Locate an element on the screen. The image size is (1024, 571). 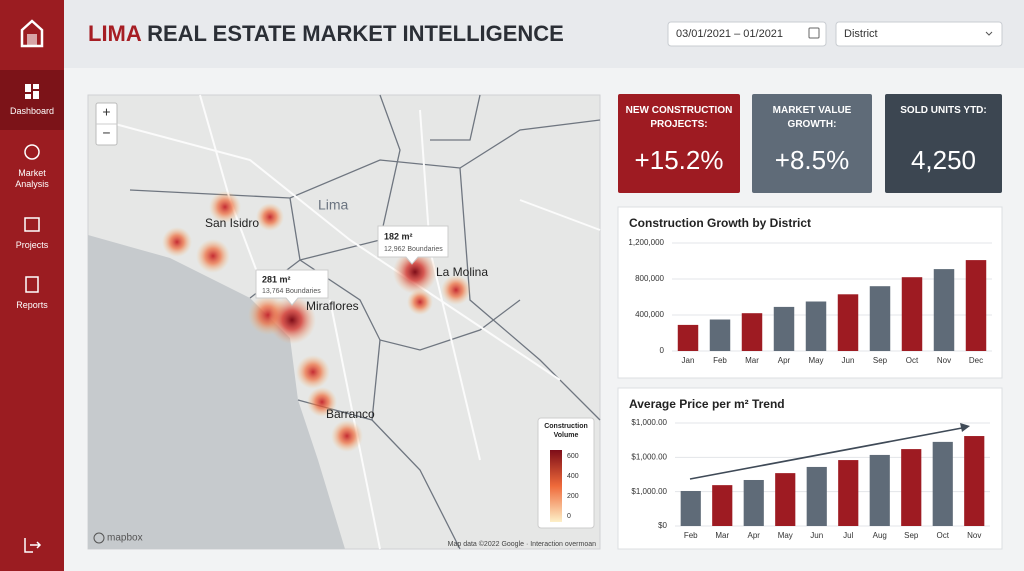
x-tick-label: Jan is located at coordinates (688, 360).